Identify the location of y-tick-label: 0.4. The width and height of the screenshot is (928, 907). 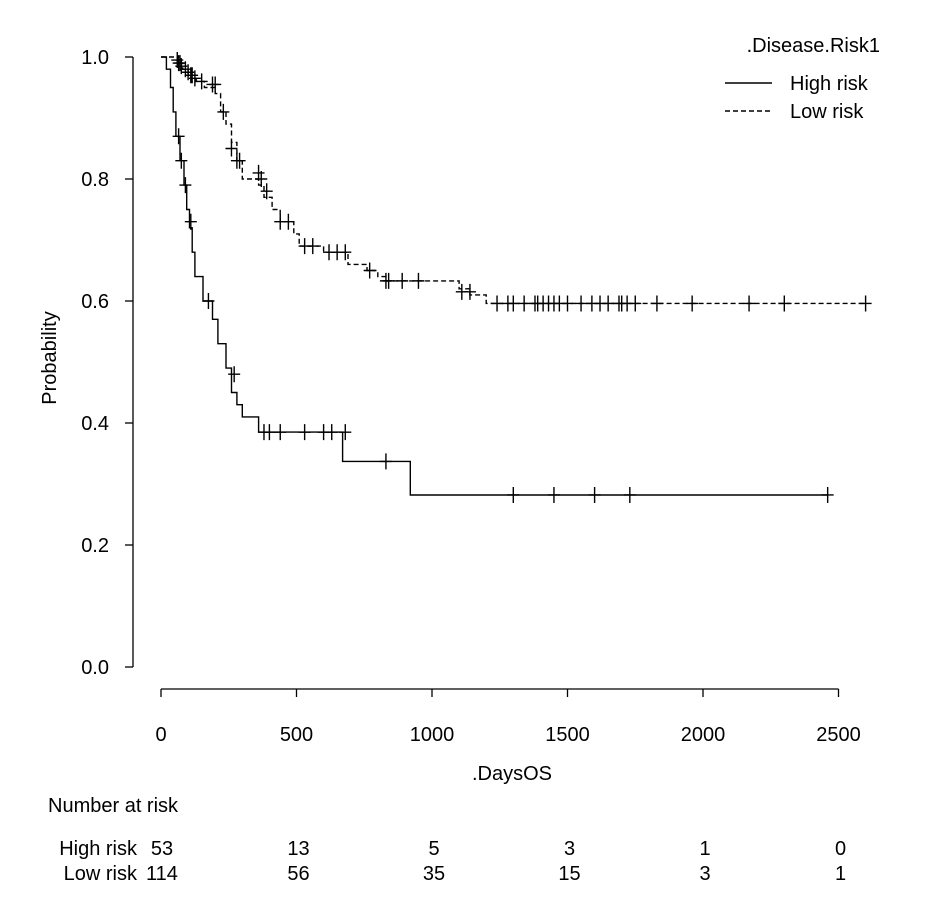
(95, 424).